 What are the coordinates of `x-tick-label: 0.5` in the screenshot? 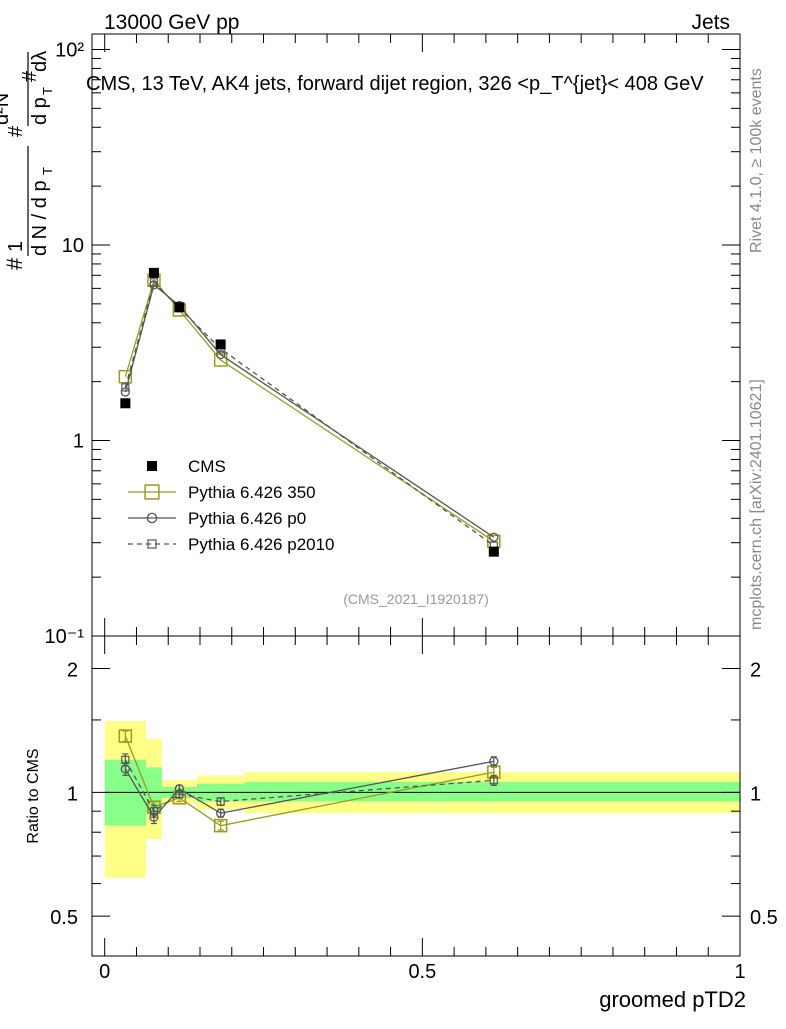 It's located at (422, 972).